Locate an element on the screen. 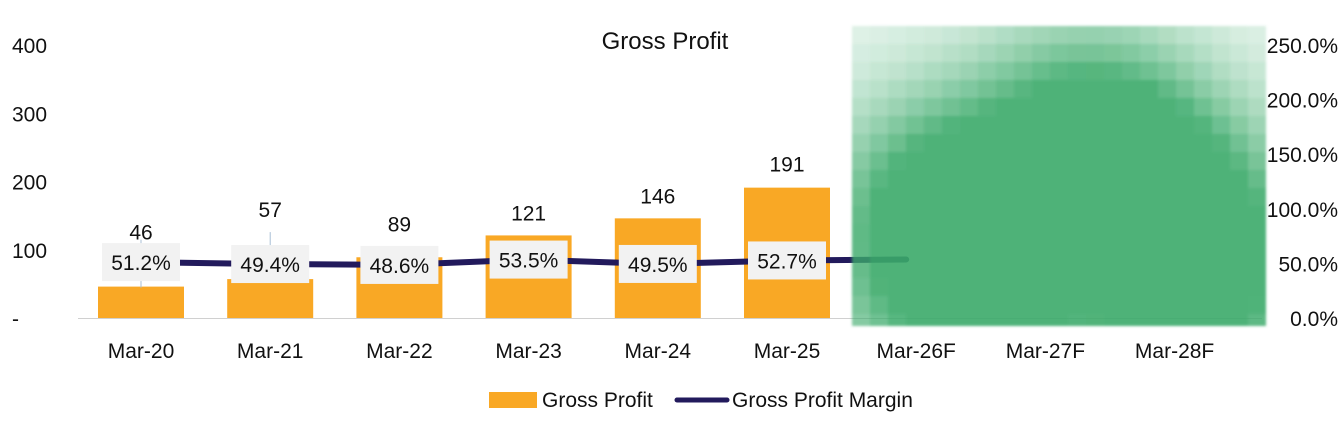 Image resolution: width=1342 pixels, height=430 pixels. x-tick-label-mar-25: Mar-25 is located at coordinates (787, 351).